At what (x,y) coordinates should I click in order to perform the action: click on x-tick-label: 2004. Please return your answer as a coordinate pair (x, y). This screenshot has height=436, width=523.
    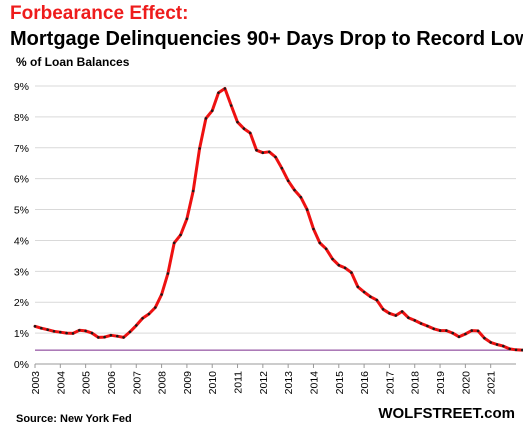
    Looking at the image, I should click on (61, 383).